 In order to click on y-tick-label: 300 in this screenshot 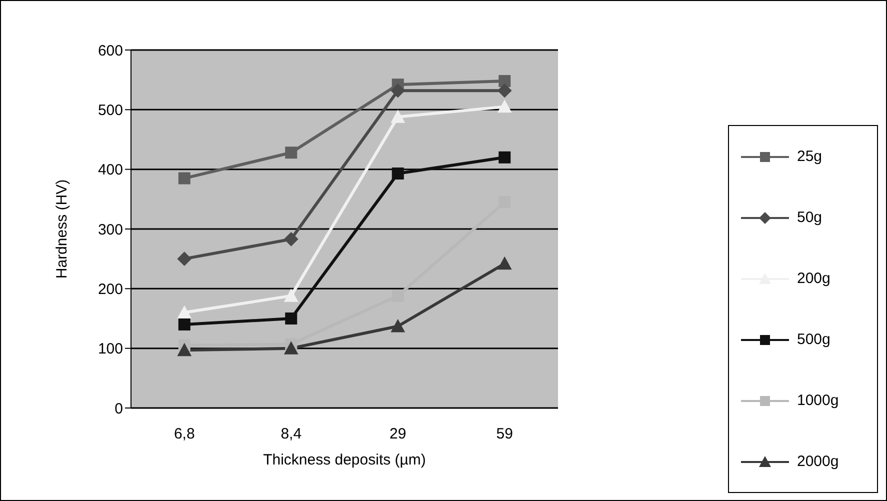, I will do `click(110, 229)`.